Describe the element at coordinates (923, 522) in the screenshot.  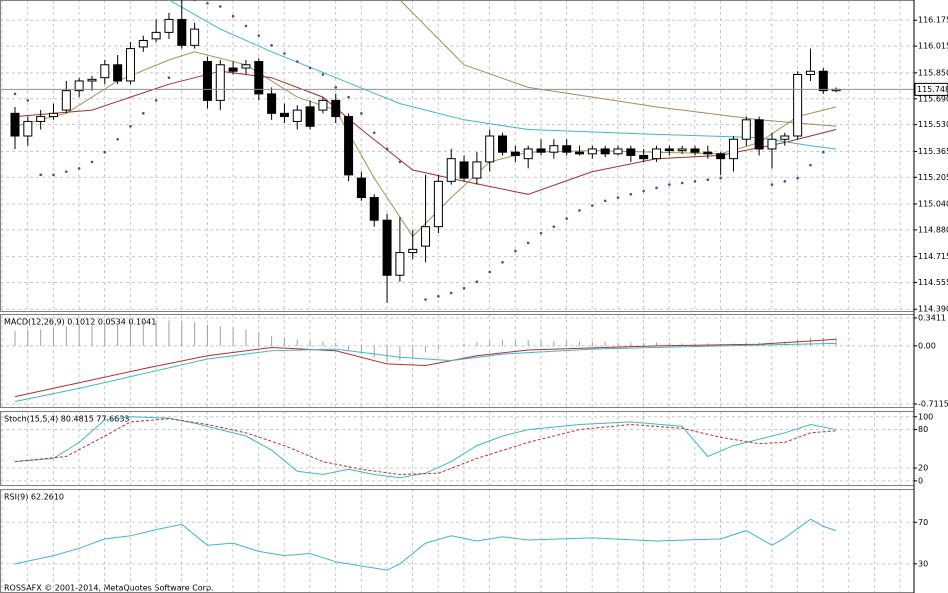
I see `y-tick-label: 70` at that location.